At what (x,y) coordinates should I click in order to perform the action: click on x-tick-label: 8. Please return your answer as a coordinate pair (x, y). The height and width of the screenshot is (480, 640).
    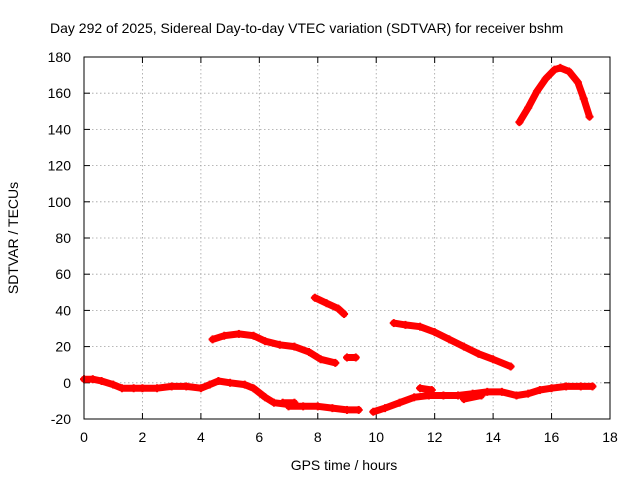
    Looking at the image, I should click on (318, 437).